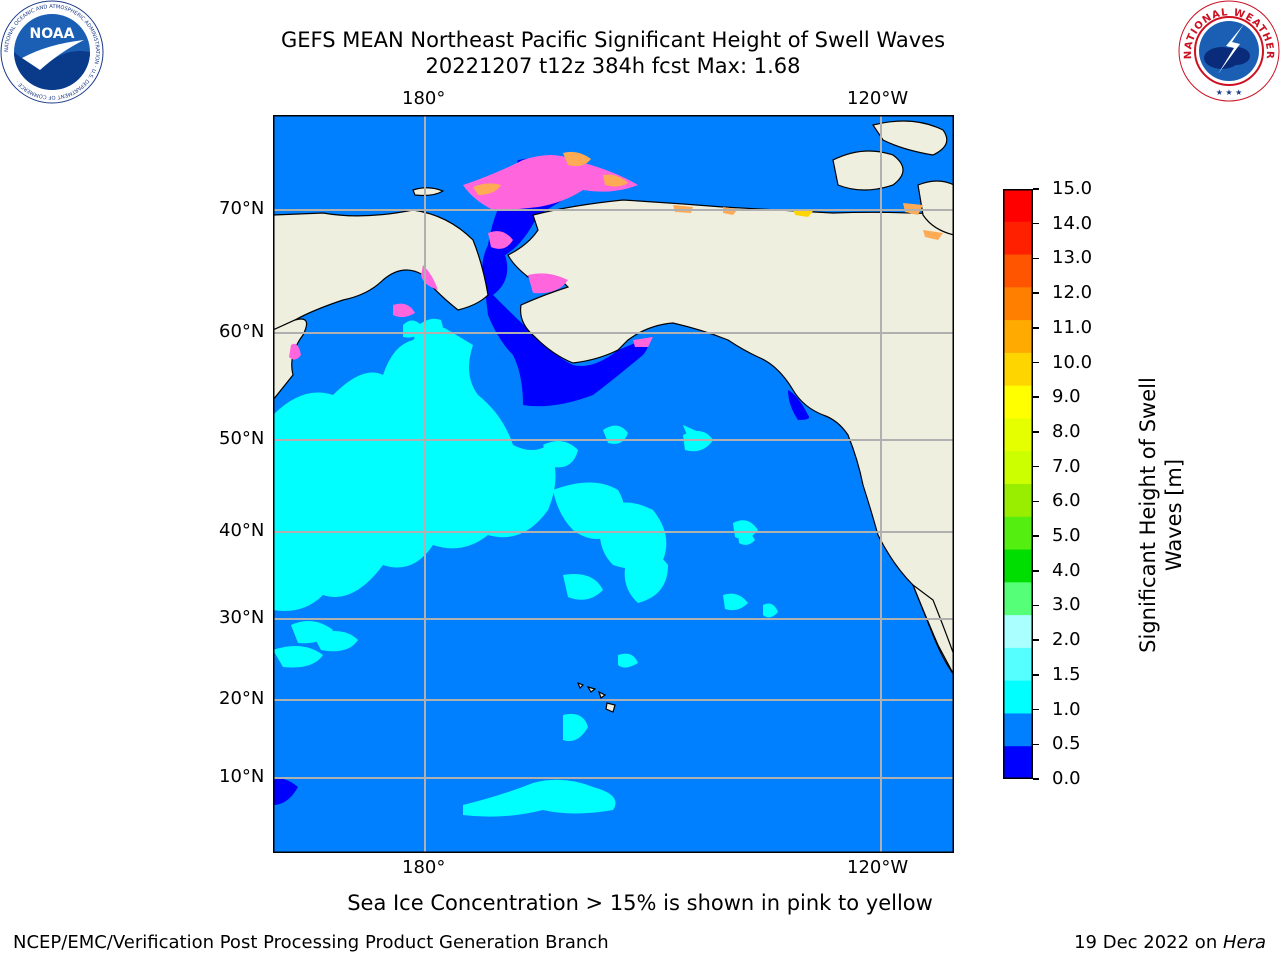  I want to click on colorbar-tick-label: 7.0, so click(1066, 466).